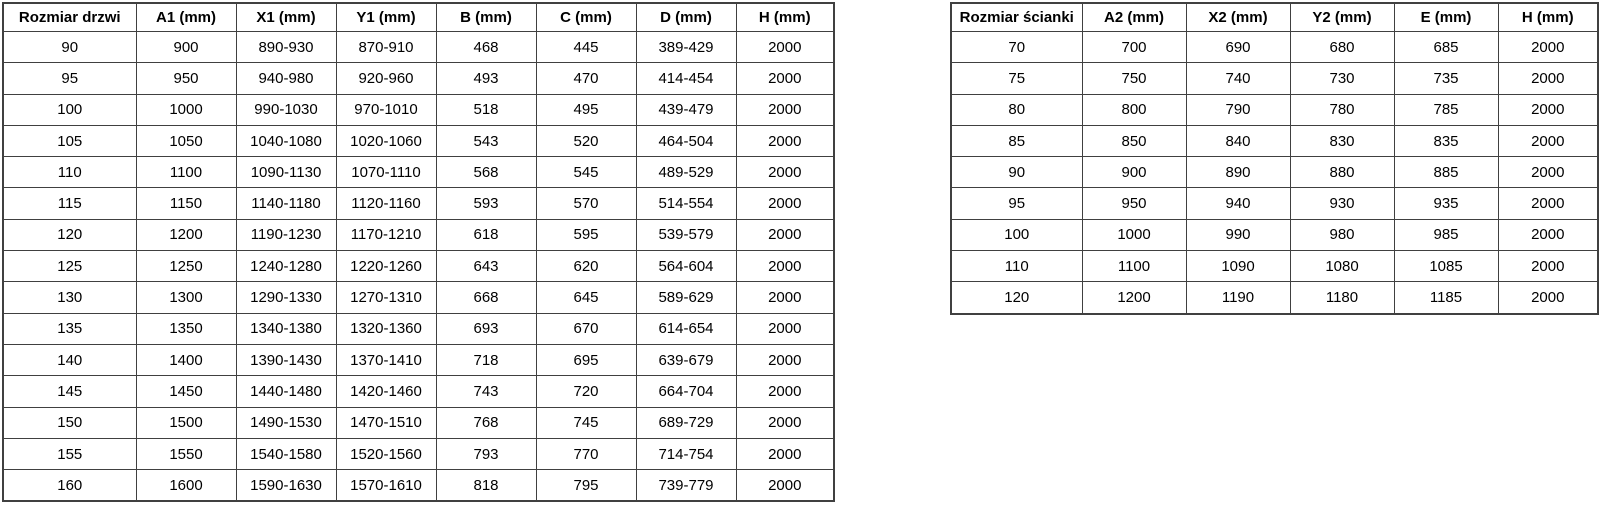  What do you see at coordinates (386, 78) in the screenshot?
I see `table-cell: 920-960` at bounding box center [386, 78].